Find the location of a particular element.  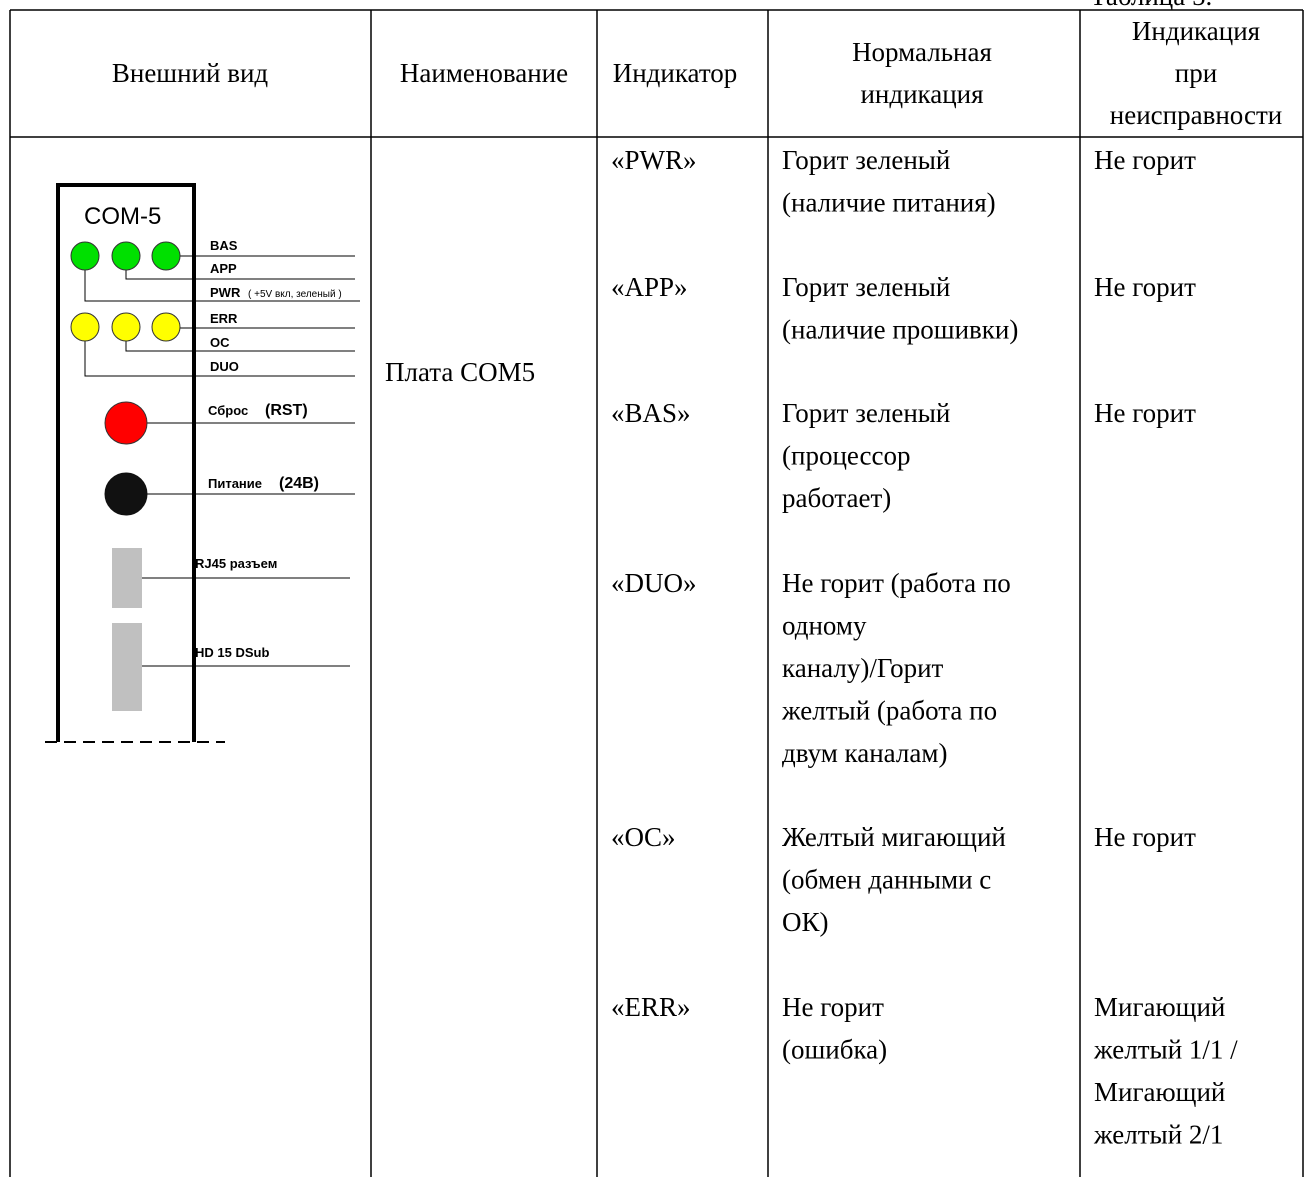

normal-indication: Не горит (работа по is located at coordinates (896, 583).